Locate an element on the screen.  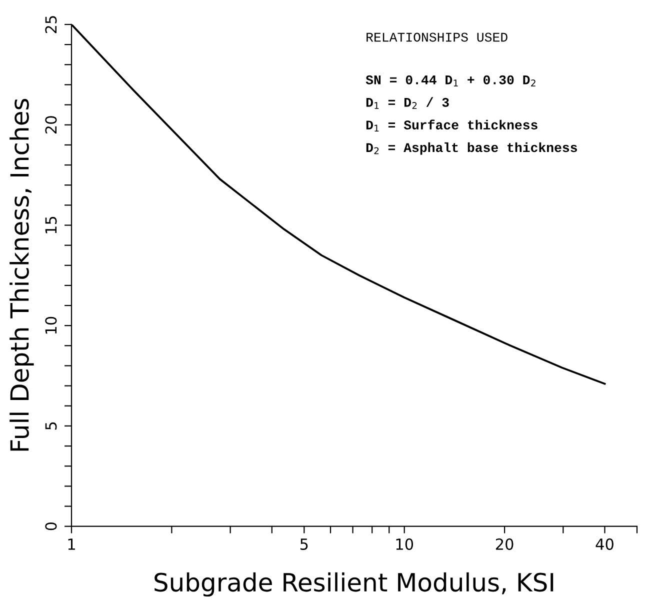
y-tick-label: 25 is located at coordinates (51, 25).